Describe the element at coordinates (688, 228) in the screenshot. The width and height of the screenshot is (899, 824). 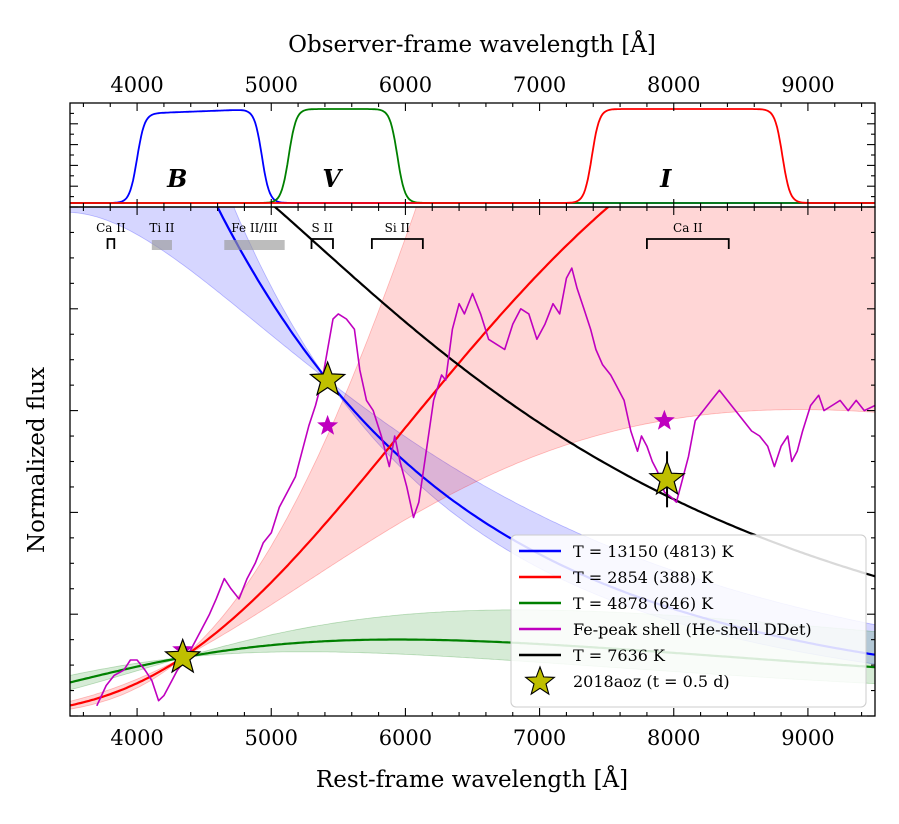
I see `line-marker-label-5: Ca II` at that location.